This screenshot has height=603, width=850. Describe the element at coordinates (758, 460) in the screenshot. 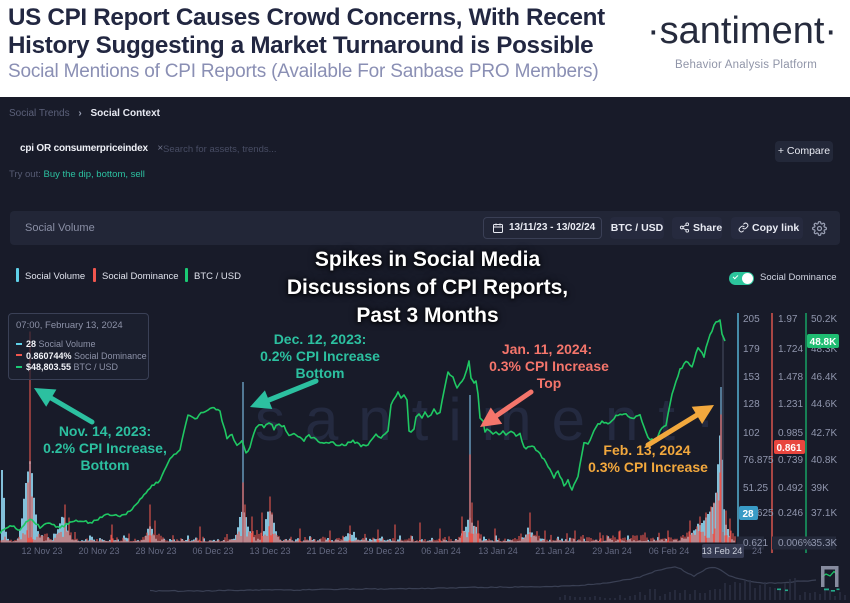

I see `svg-text: 76.875` at that location.